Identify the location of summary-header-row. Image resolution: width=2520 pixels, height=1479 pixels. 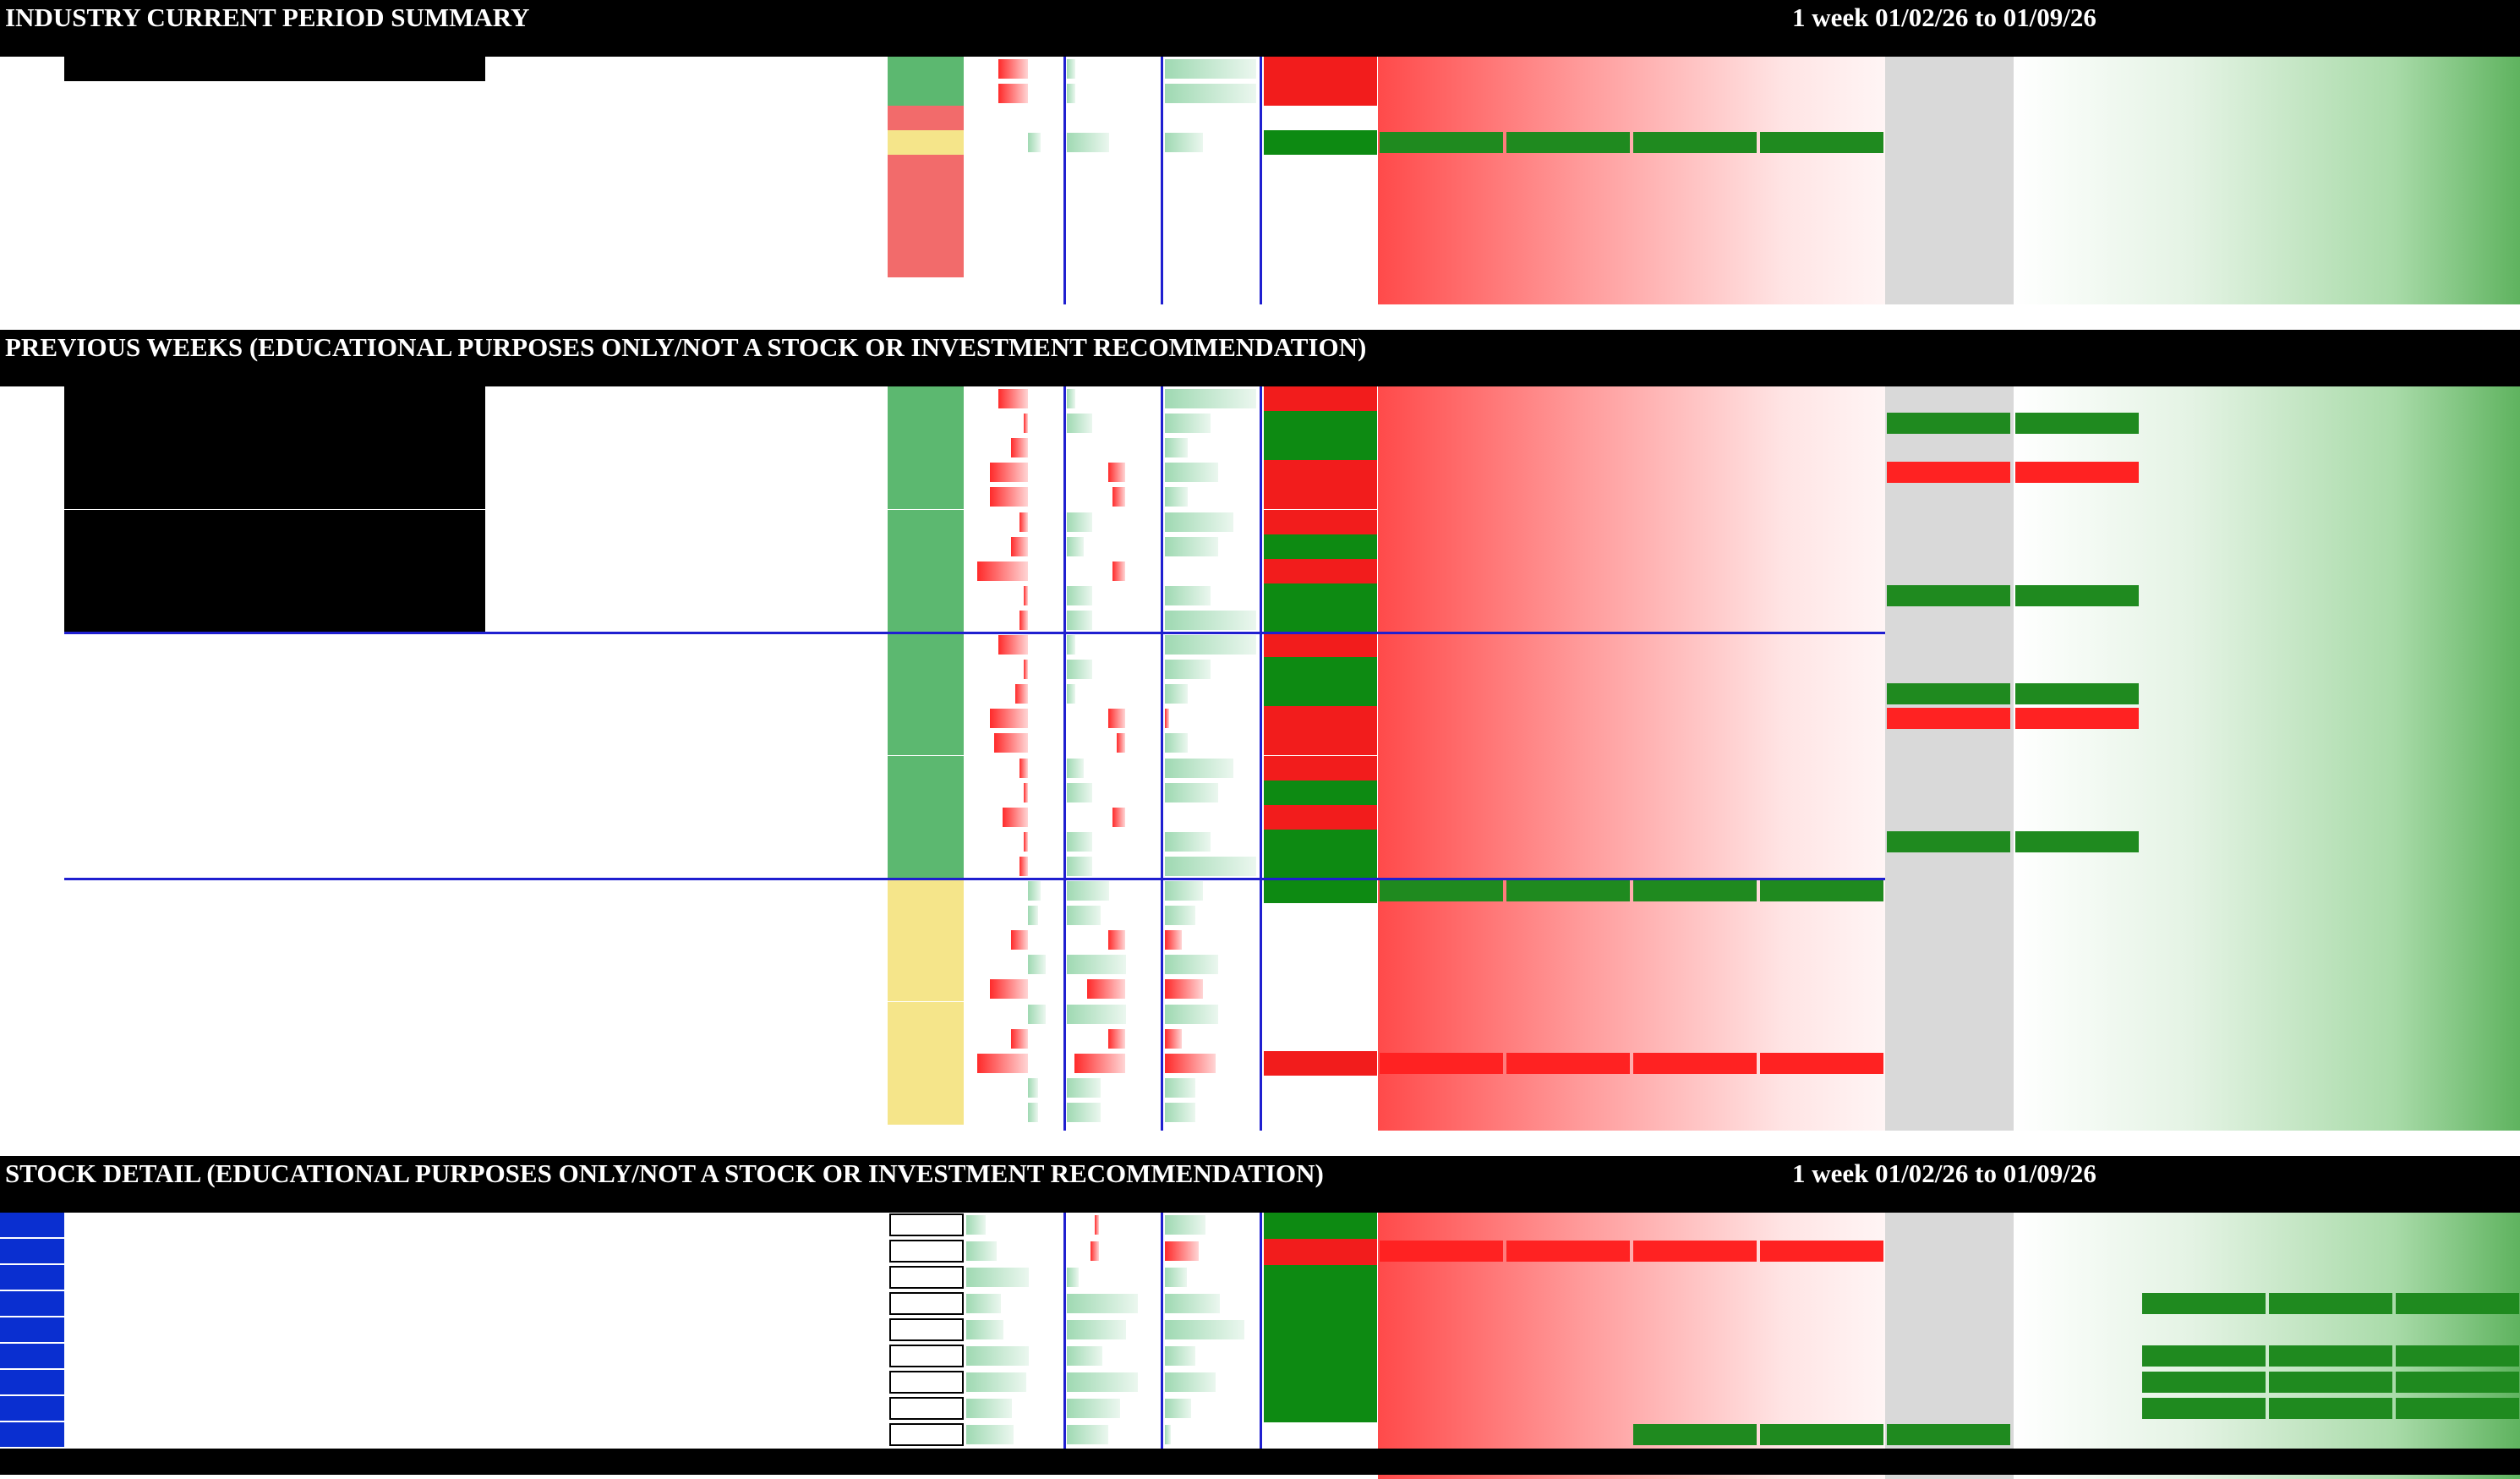
(1260, 44).